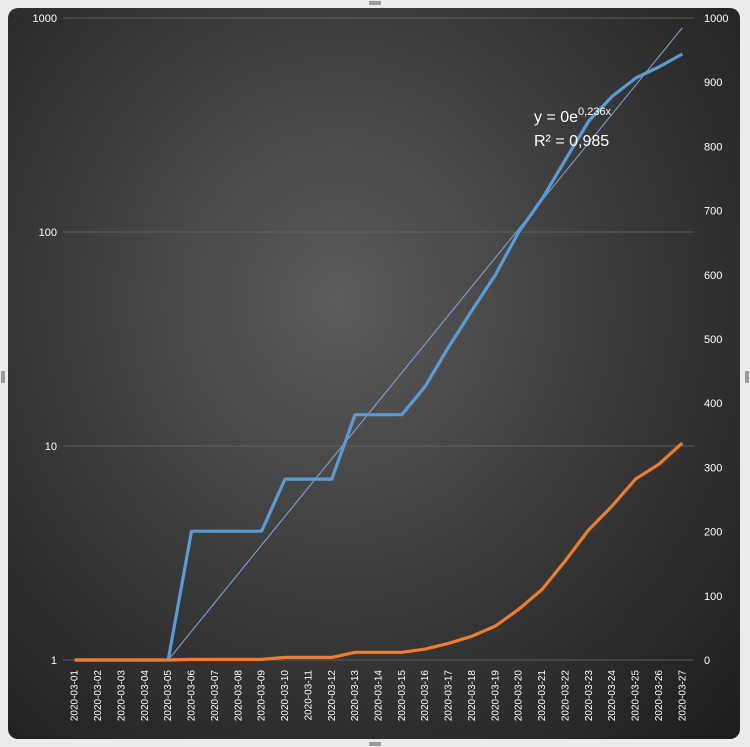 The width and height of the screenshot is (750, 747). I want to click on right-tick-label: 900, so click(713, 83).